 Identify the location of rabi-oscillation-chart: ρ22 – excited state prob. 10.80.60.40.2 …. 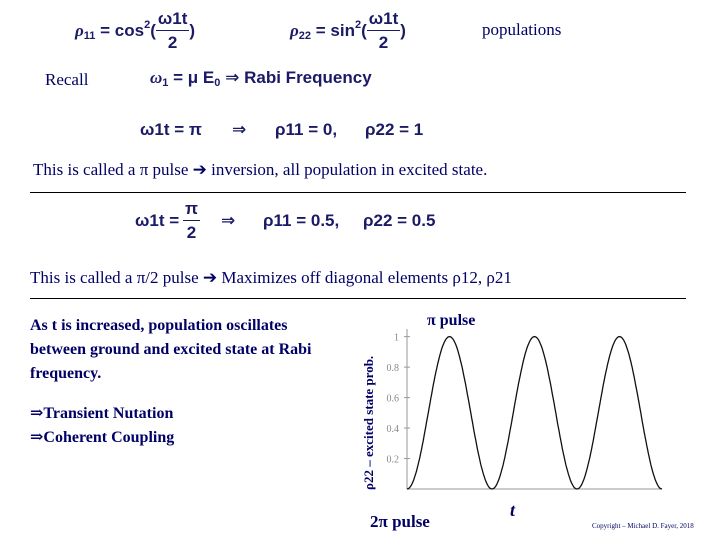
(512, 401).